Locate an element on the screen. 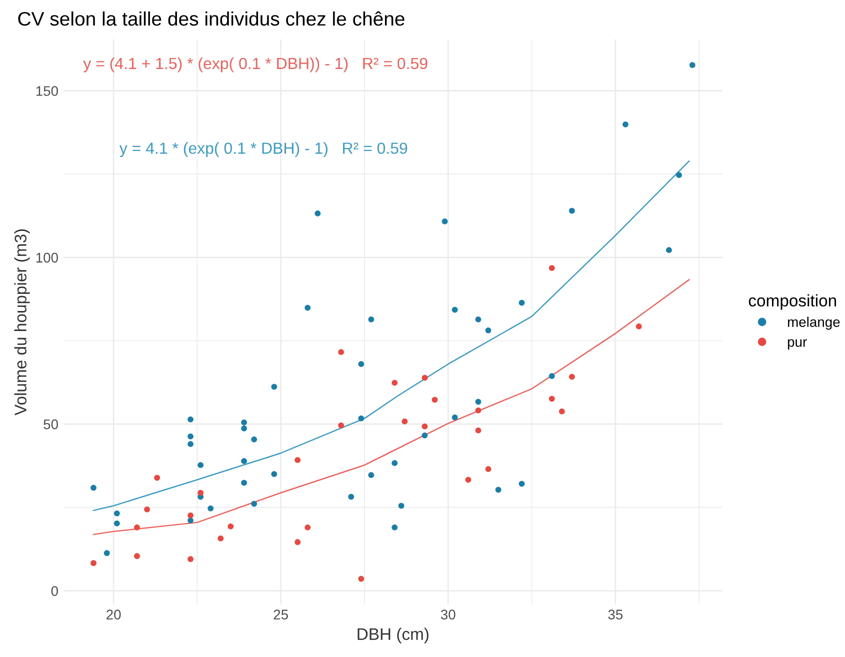 The image size is (845, 657). x-tick-label: 20 is located at coordinates (113, 615).